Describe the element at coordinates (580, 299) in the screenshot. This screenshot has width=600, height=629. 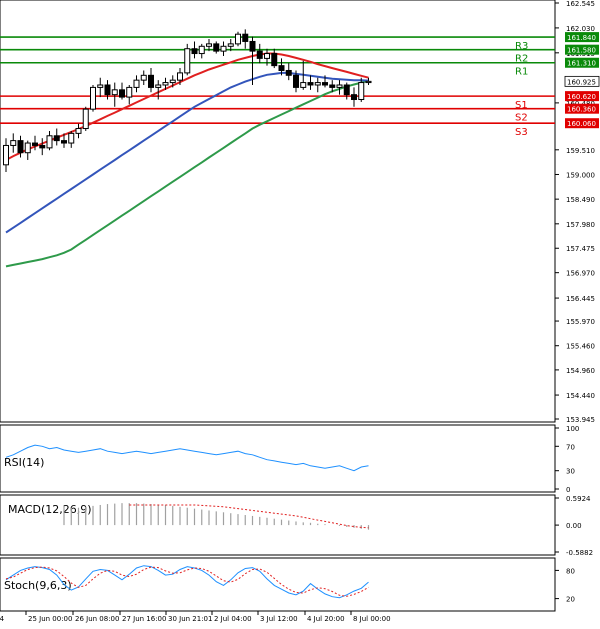
I see `price-y-tick-label: 156.445` at that location.